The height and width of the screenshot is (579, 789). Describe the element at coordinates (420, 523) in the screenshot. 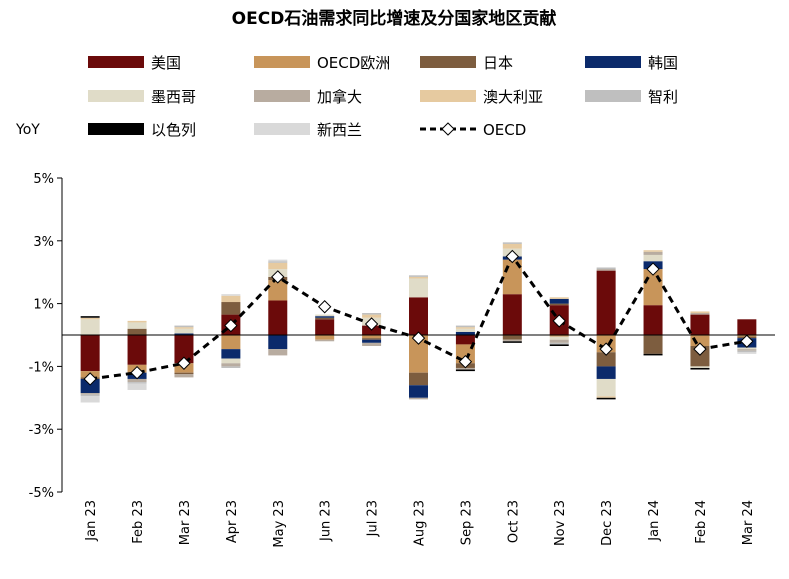

I see `x-tick-label: Aug 23` at that location.